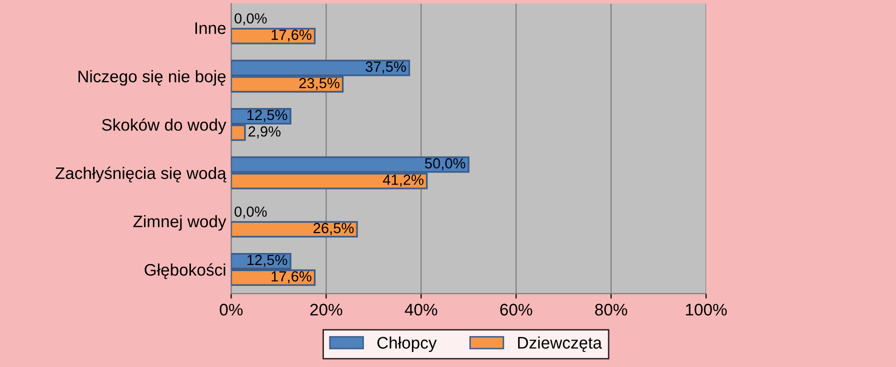 Image resolution: width=896 pixels, height=367 pixels. Describe the element at coordinates (319, 84) in the screenshot. I see `data-label: 23,5%` at that location.